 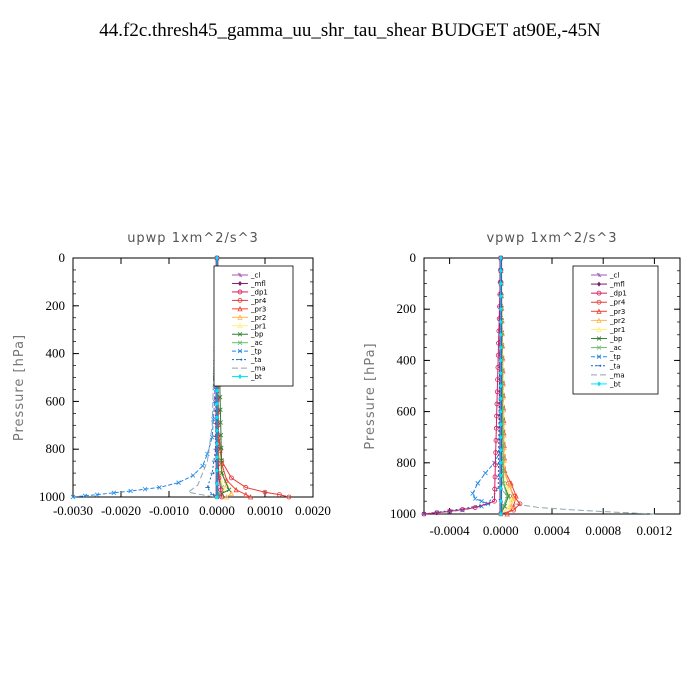 What do you see at coordinates (259, 292) in the screenshot?
I see `legend-label: _dp1` at bounding box center [259, 292].